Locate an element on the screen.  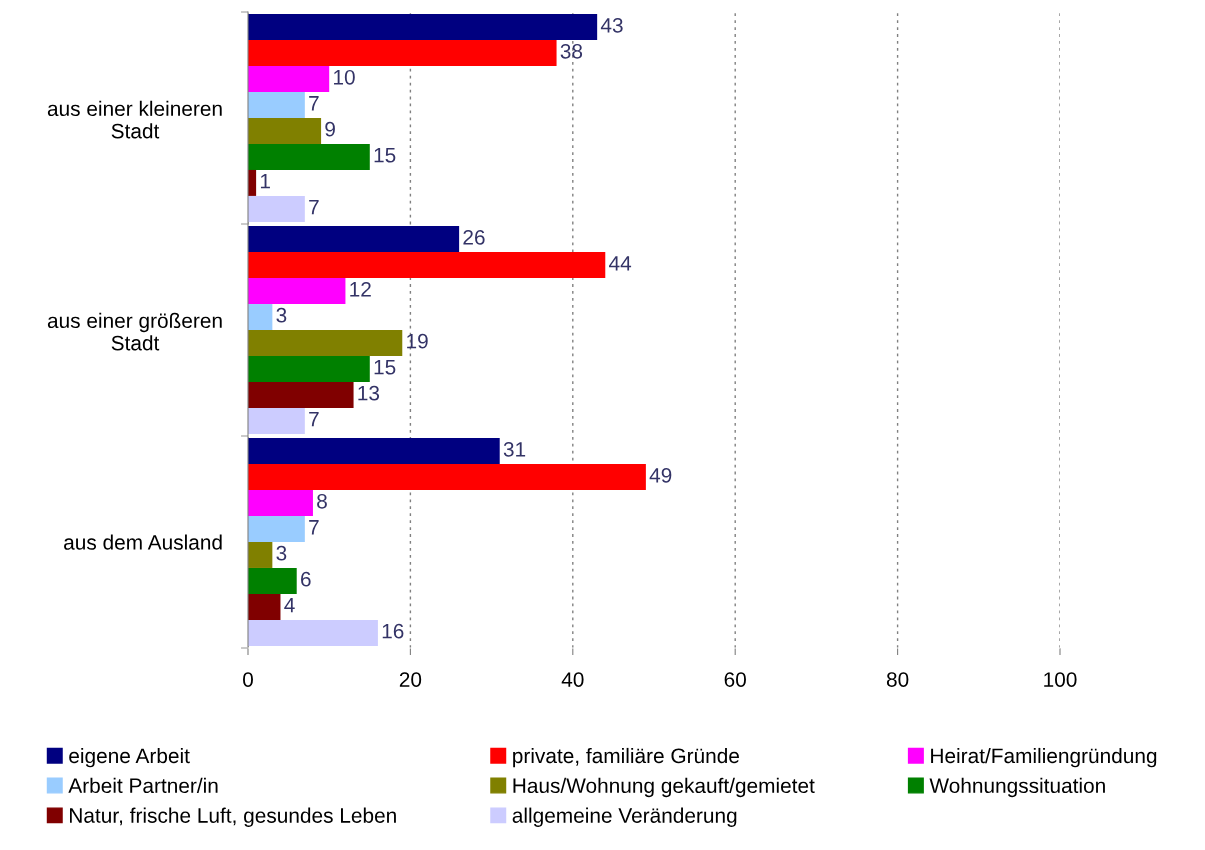
legend-label: Natur, frische Luft, gesundes Leben is located at coordinates (233, 817).